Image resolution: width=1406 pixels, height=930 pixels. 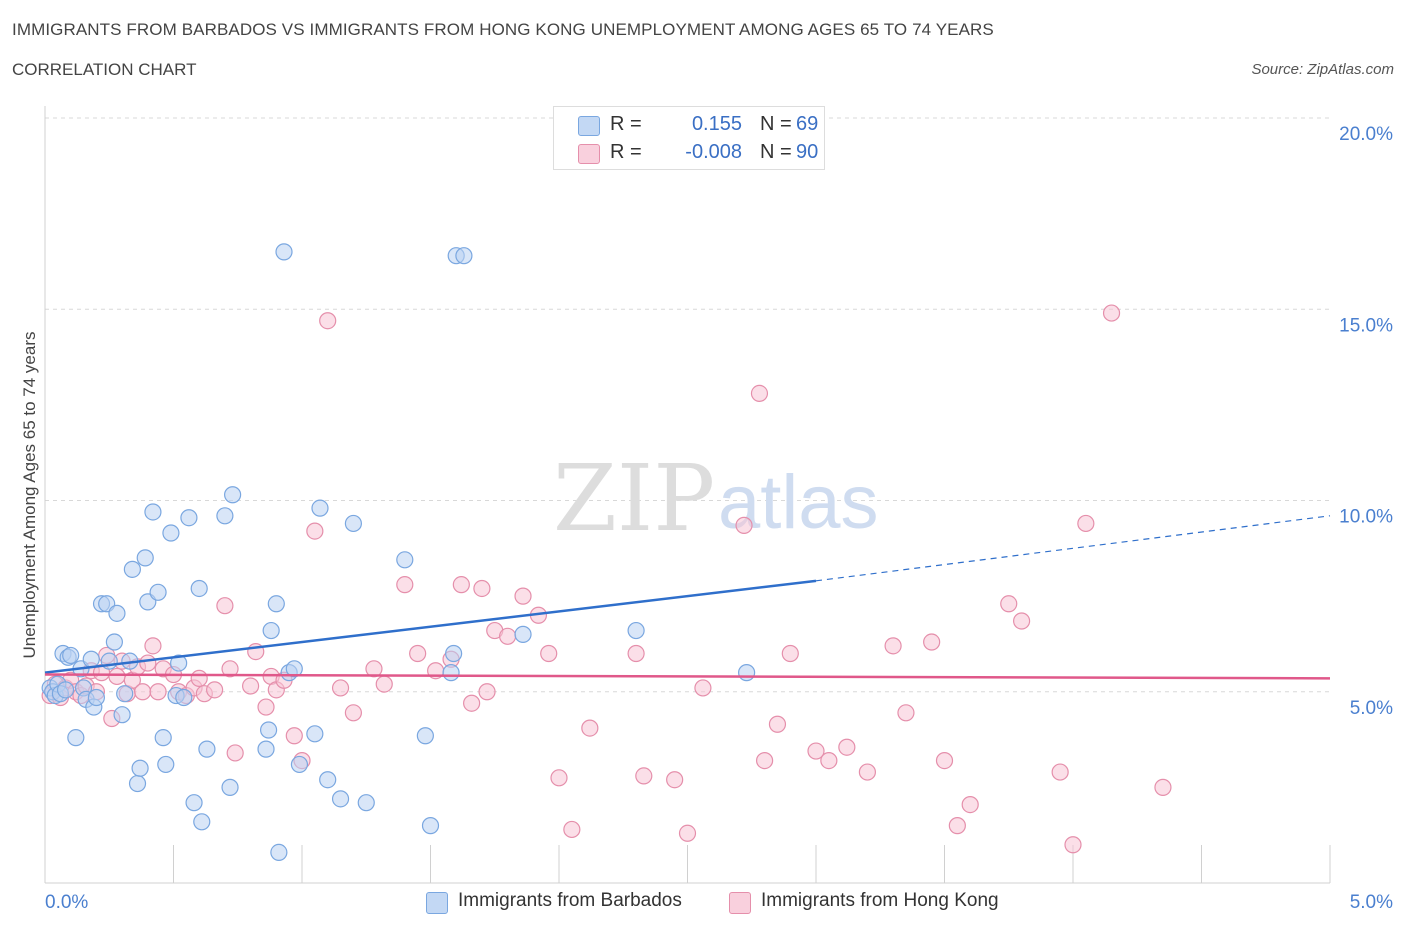 What do you see at coordinates (716, 124) in the screenshot?
I see `legend-r-value: 0.155` at bounding box center [716, 124].